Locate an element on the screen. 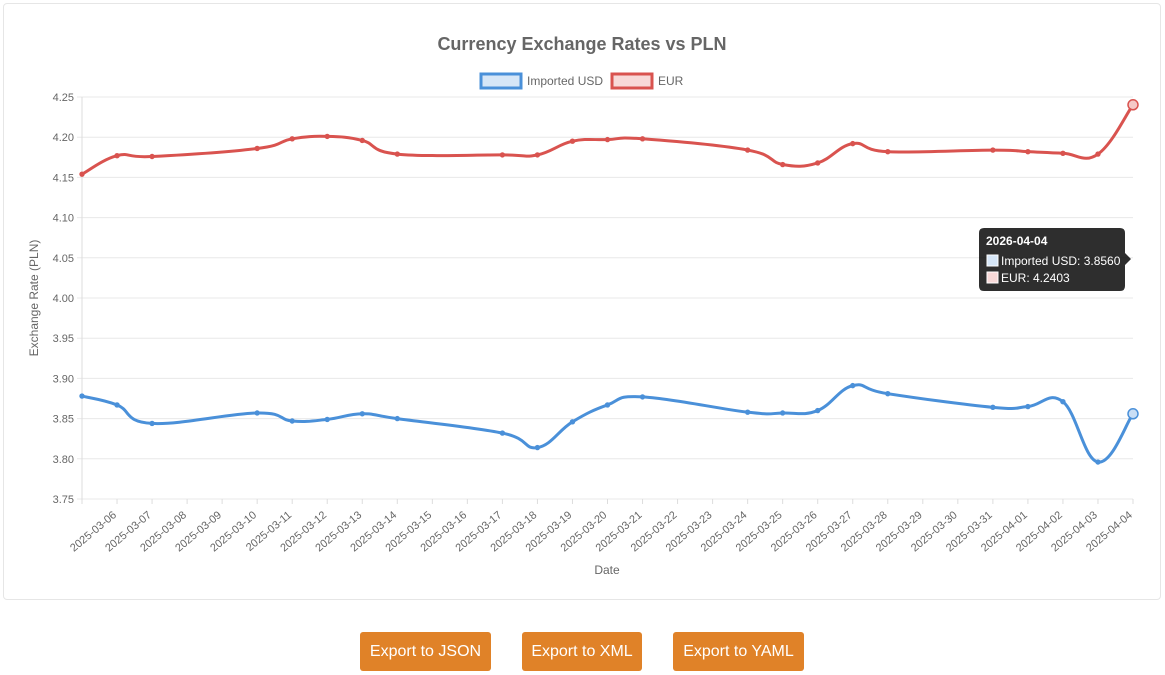 This screenshot has width=1165, height=675. y-tick-label: 3.80 is located at coordinates (63, 460).